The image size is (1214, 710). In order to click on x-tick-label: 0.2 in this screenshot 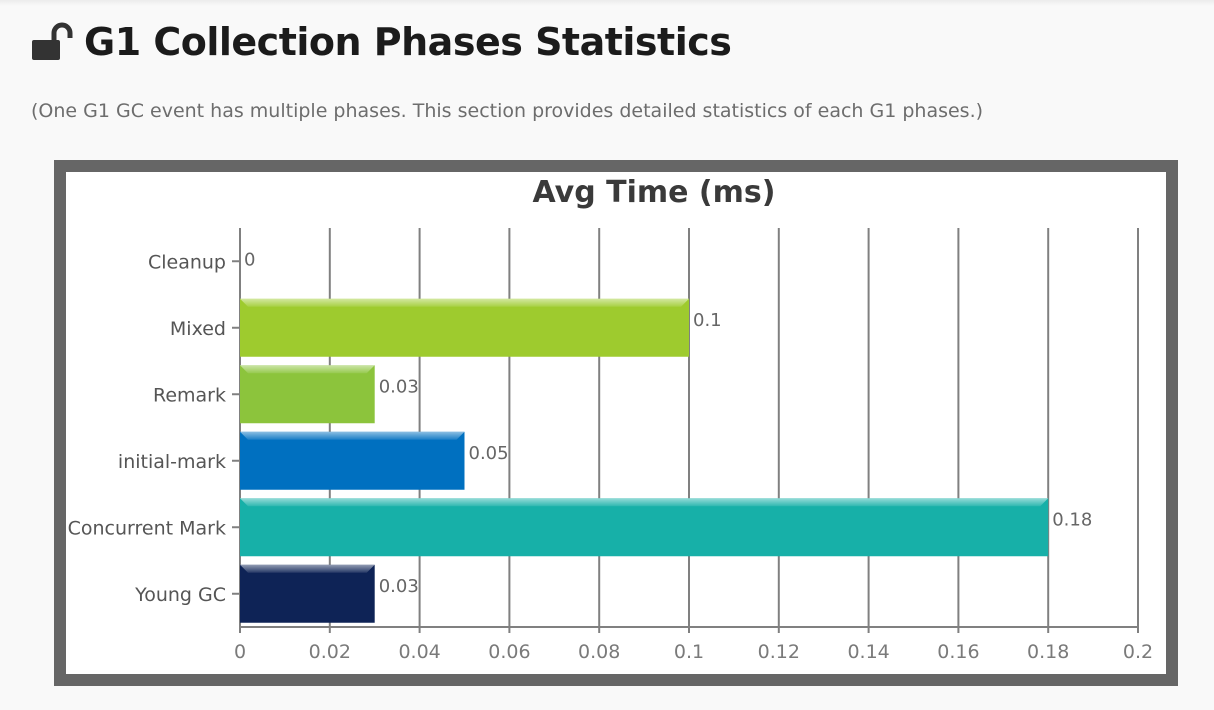, I will do `click(1138, 652)`.